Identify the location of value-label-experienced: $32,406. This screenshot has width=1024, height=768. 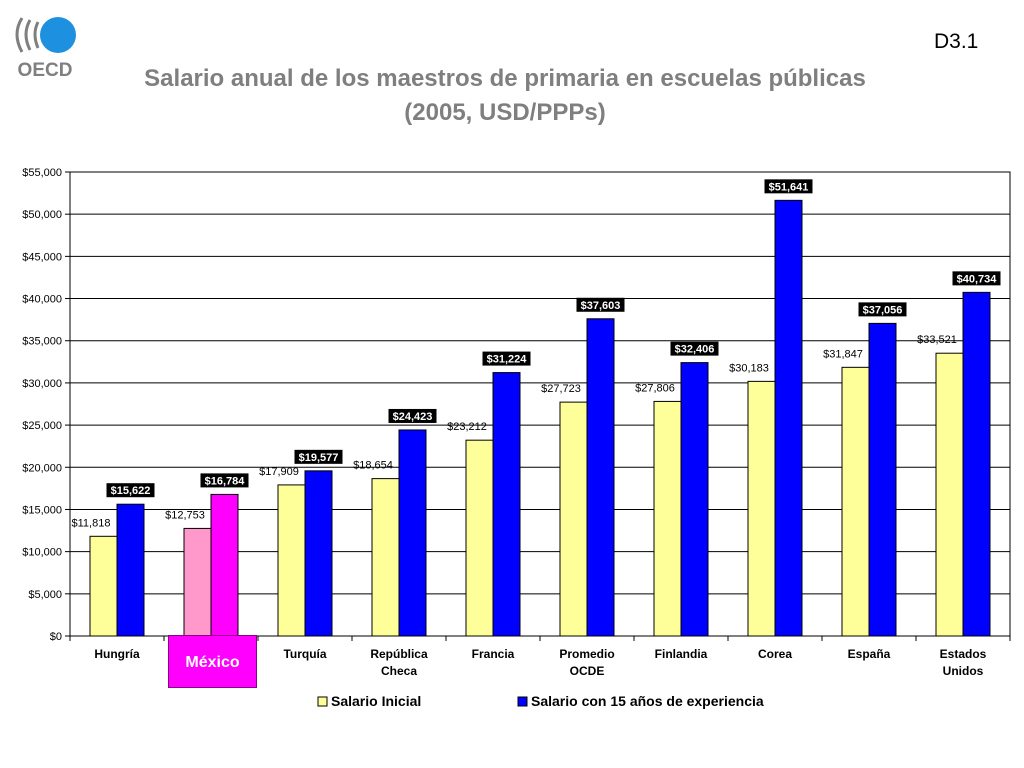
(695, 350).